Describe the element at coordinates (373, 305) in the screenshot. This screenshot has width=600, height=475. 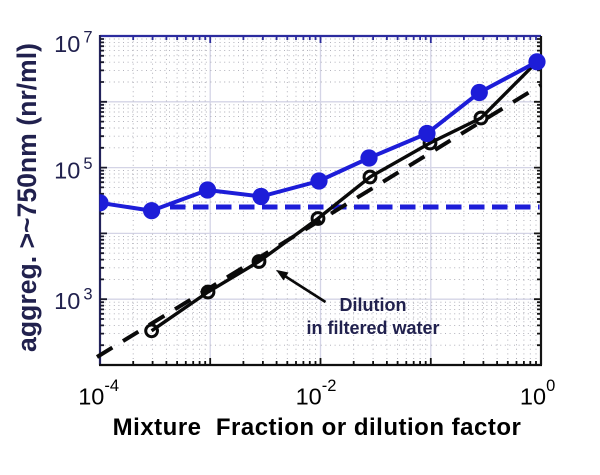
I see `svg-text: Dilution` at that location.